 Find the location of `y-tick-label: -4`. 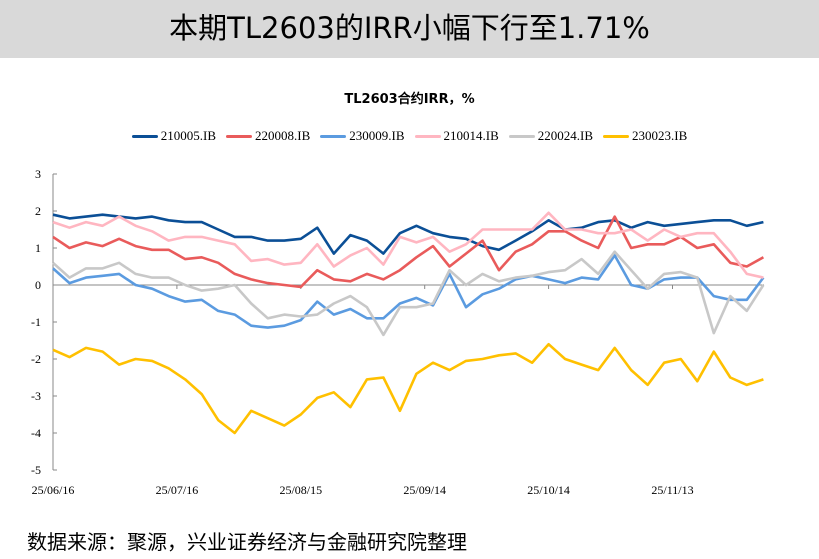

y-tick-label: -4 is located at coordinates (36, 433).